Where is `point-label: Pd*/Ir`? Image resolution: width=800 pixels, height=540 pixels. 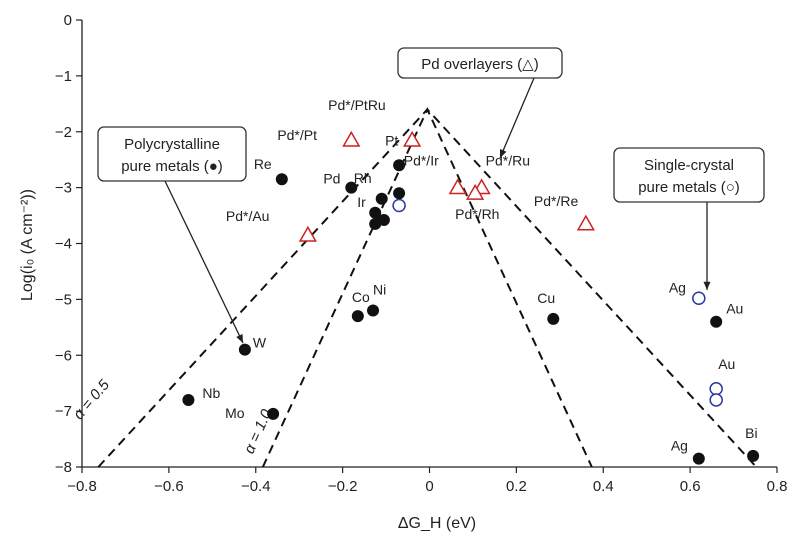 point-label: Pd*/Ir is located at coordinates (421, 161).